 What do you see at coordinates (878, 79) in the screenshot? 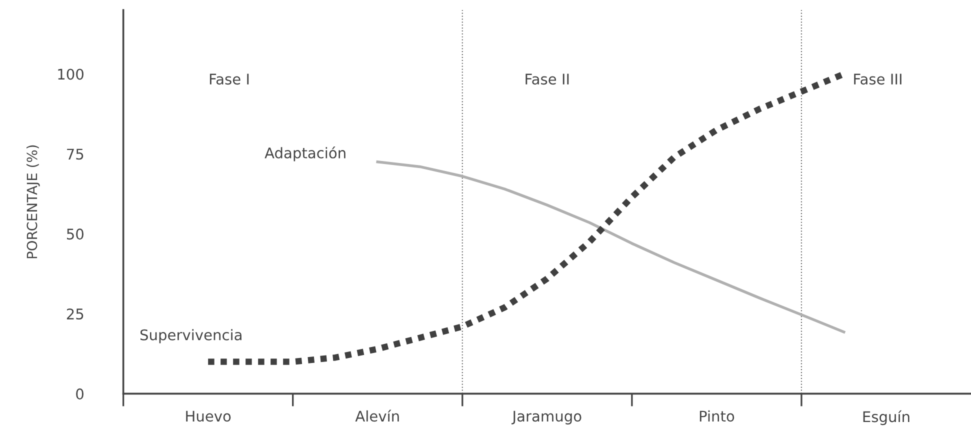
I see `annotation: Fase III` at bounding box center [878, 79].